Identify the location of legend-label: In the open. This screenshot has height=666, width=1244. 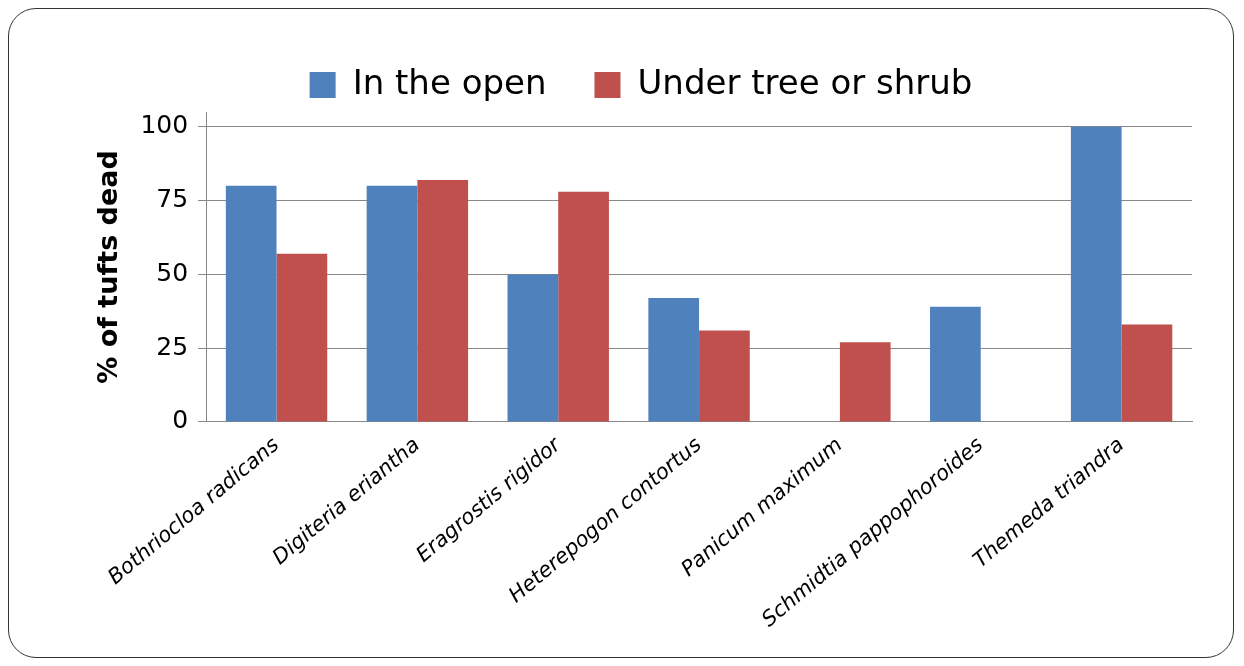
(449, 81).